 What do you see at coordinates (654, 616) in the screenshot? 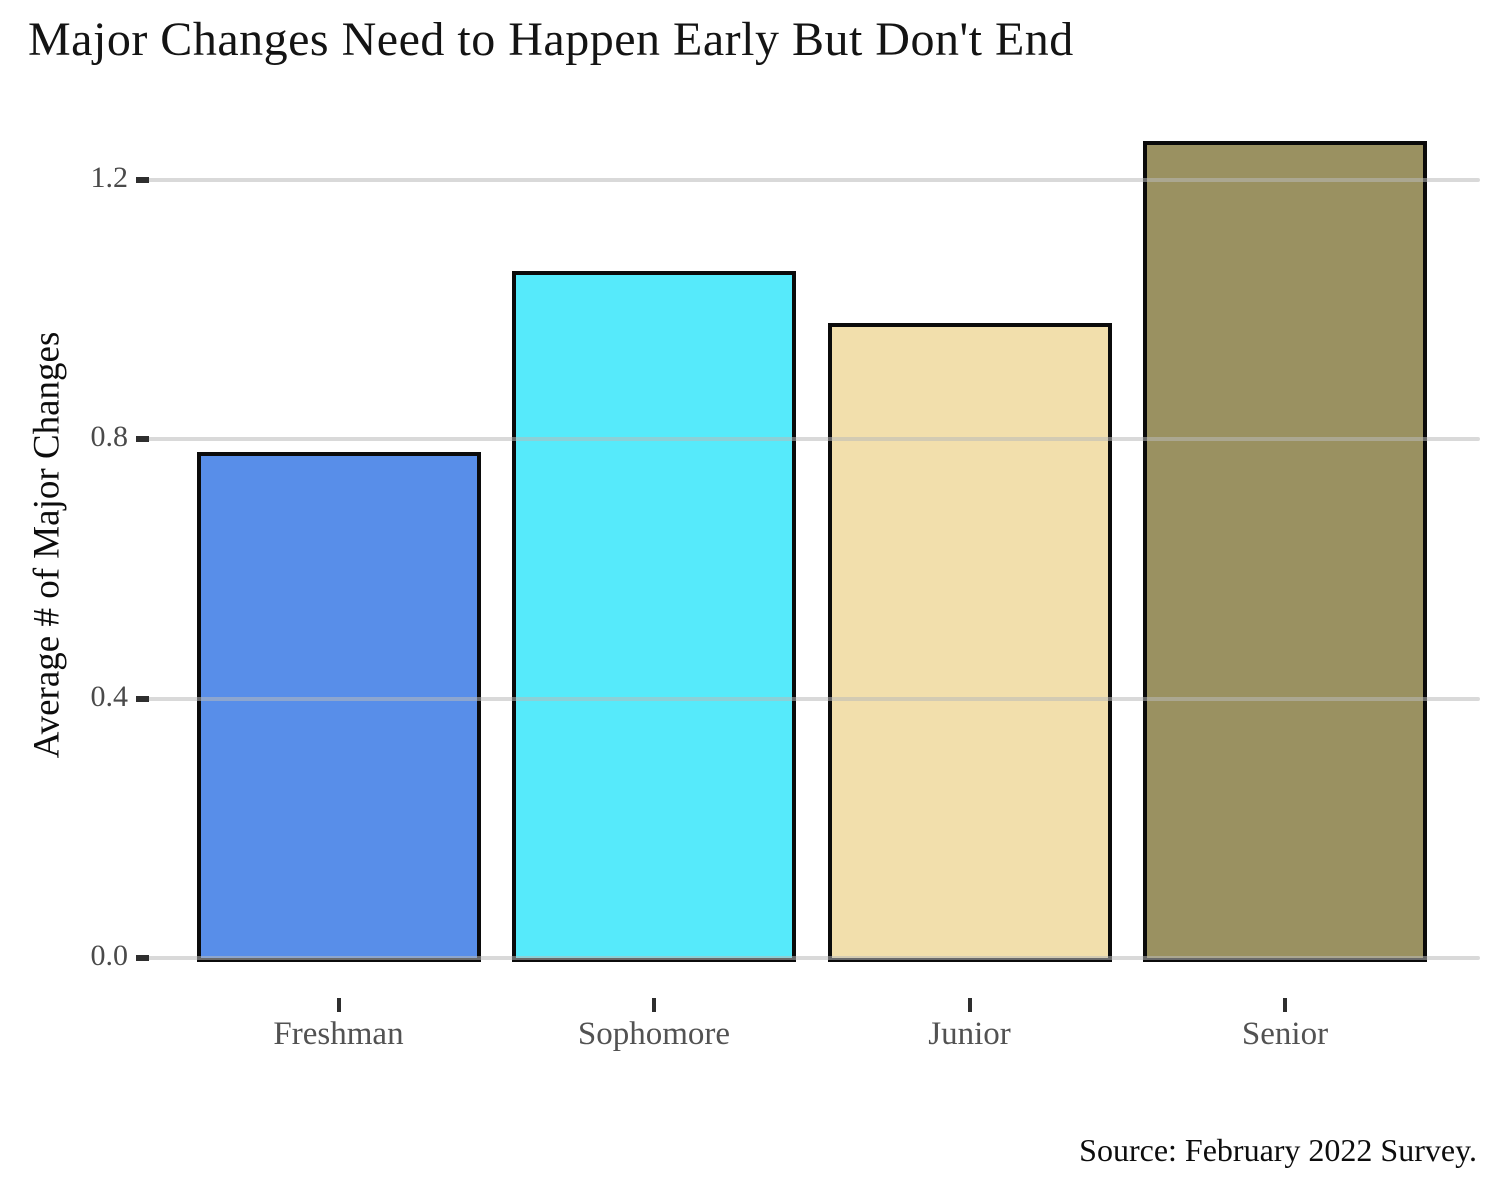
I see `bar-sophomore` at bounding box center [654, 616].